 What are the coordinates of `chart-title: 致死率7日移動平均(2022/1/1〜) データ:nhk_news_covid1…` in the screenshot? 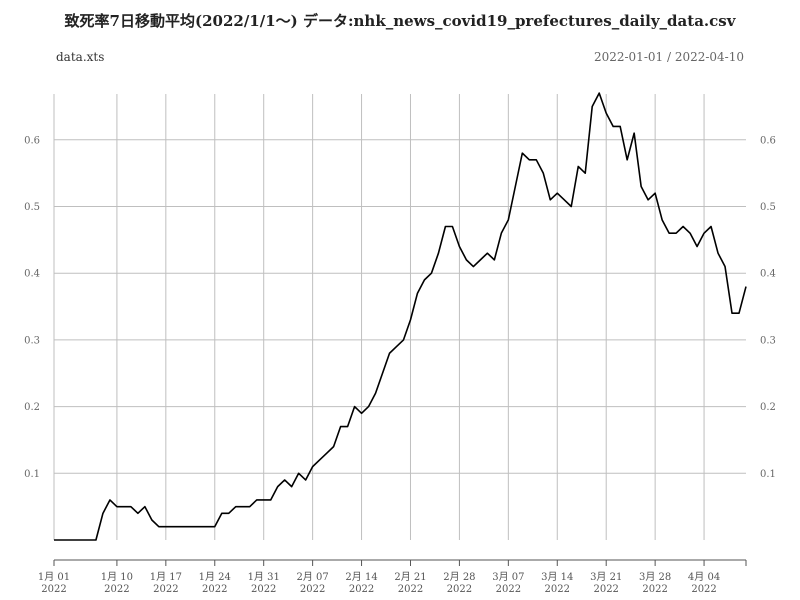 It's located at (400, 21).